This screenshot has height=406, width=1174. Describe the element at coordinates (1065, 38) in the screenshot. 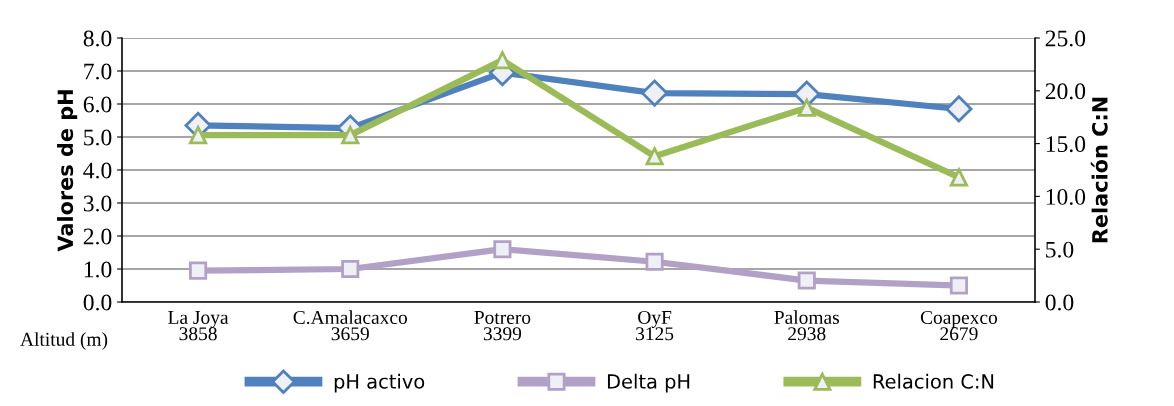

I see `y2-tick-label: 25.0` at that location.